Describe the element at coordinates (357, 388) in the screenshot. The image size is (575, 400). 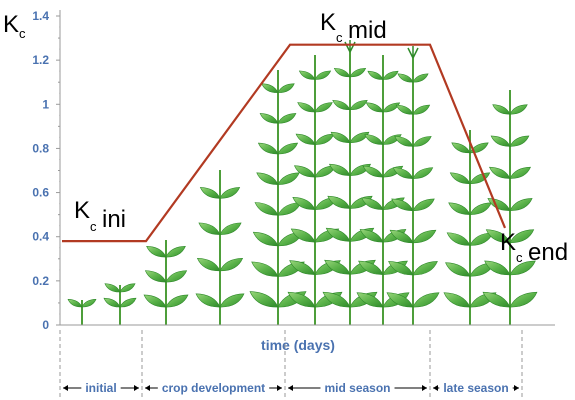
I see `stage-label: mid season` at that location.